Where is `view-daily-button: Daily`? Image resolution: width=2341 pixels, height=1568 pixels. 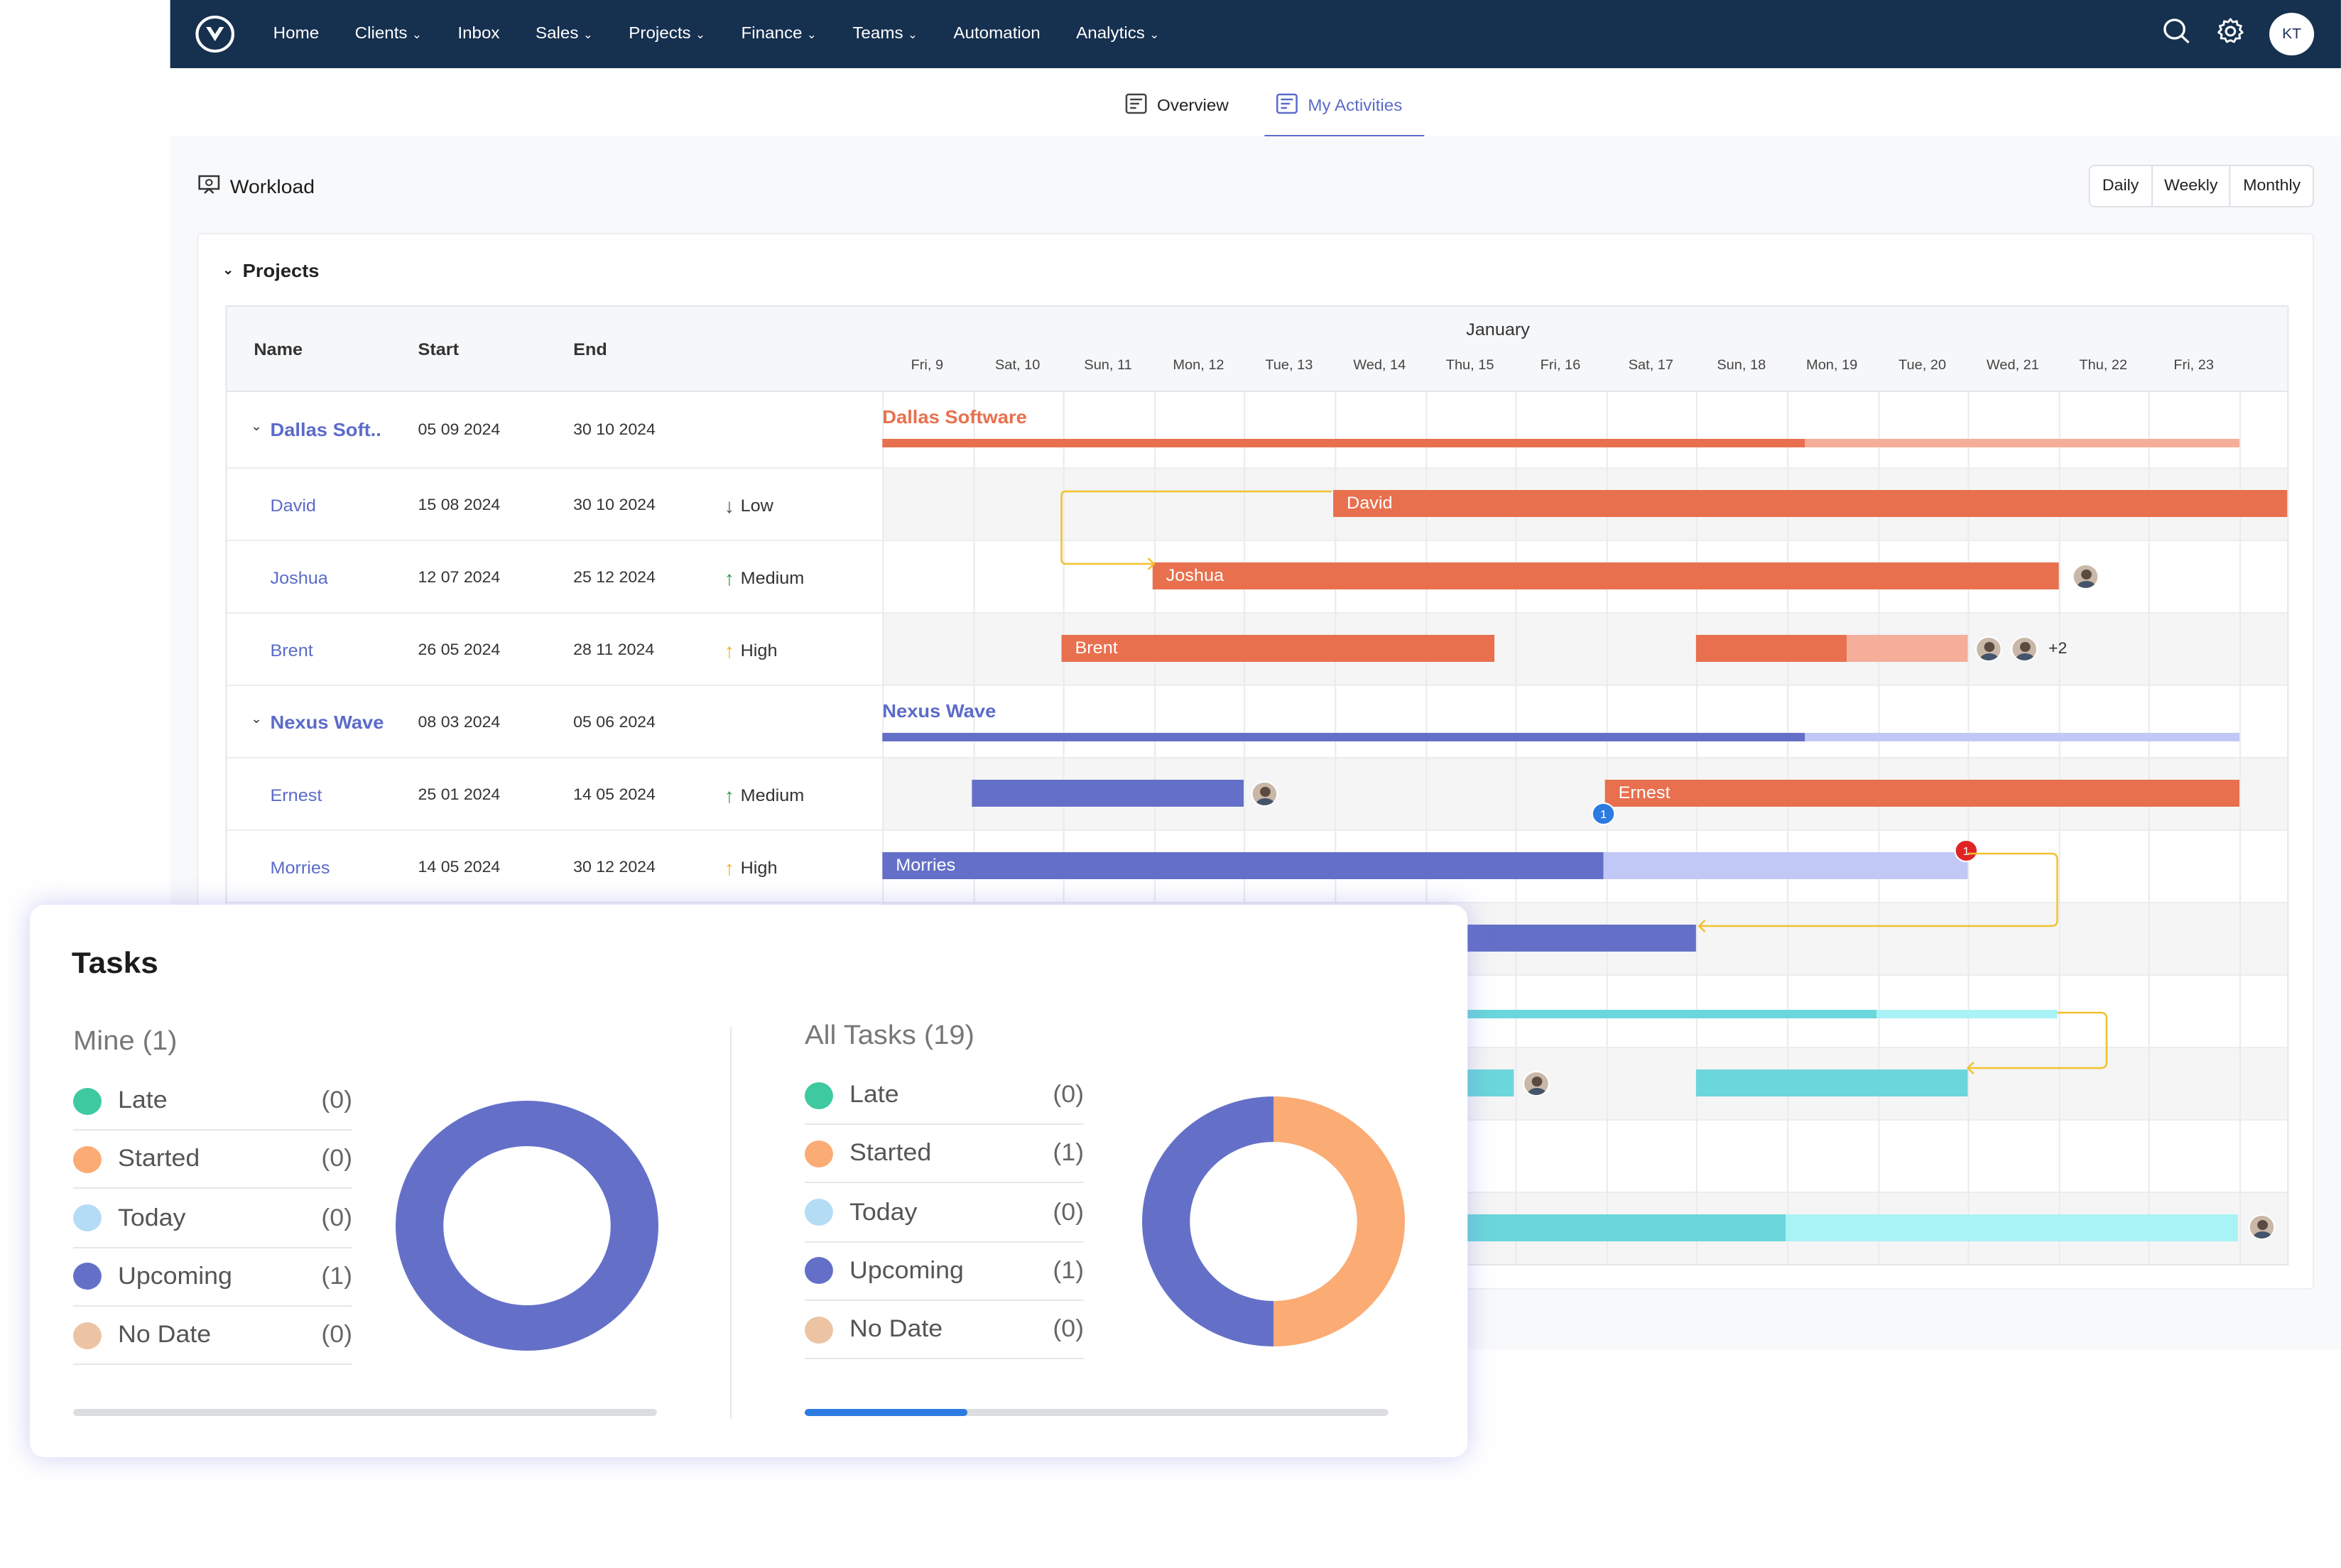 view-daily-button: Daily is located at coordinates (2121, 186).